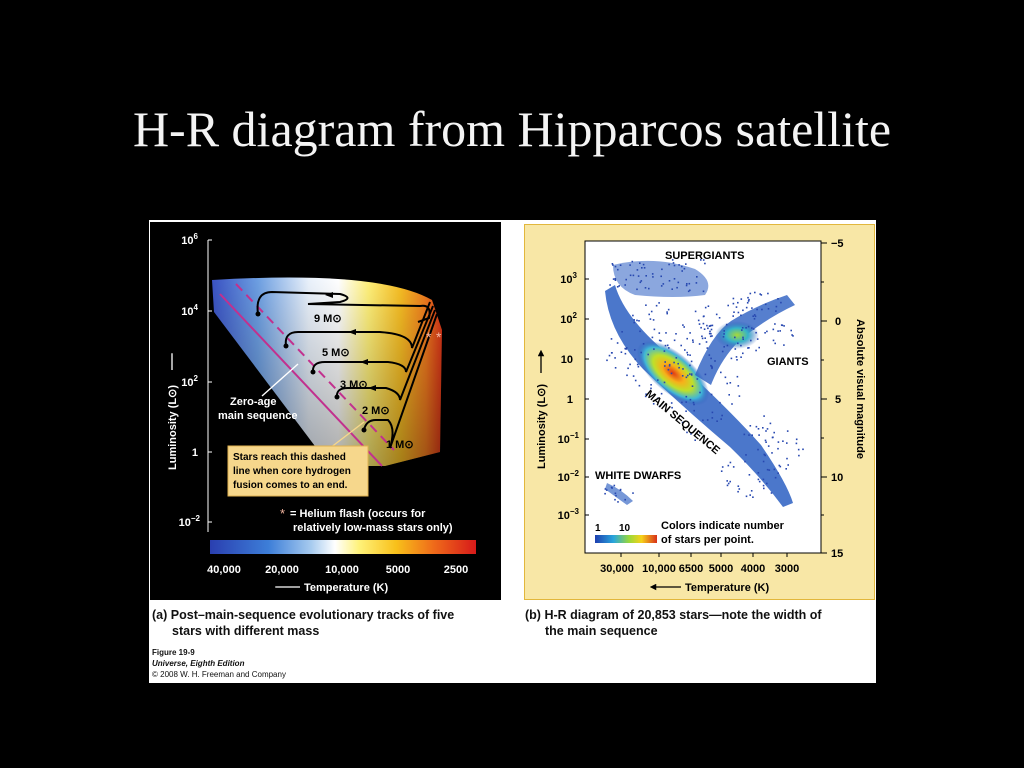 The height and width of the screenshot is (768, 1024). Describe the element at coordinates (727, 588) in the screenshot. I see `b-x-axis-label: Temperature (K)` at that location.